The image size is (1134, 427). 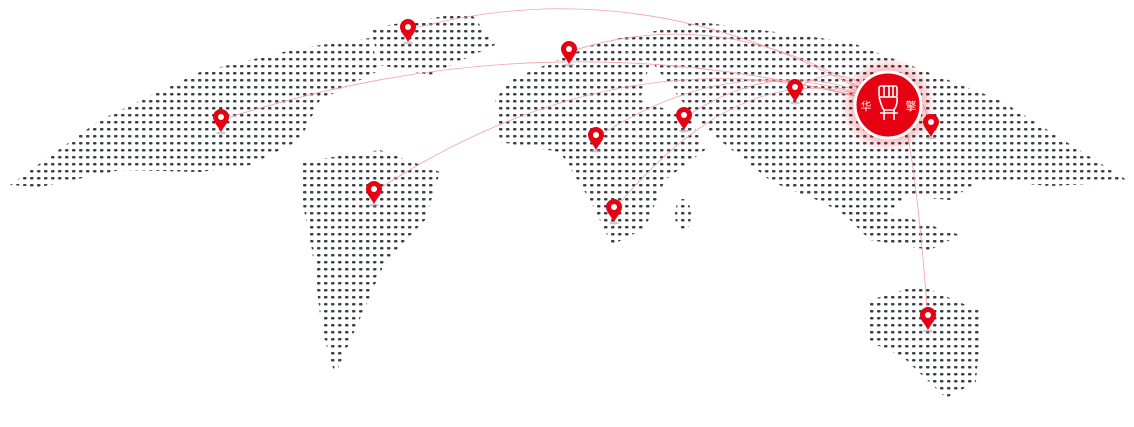 I want to click on continent-indonesia, so click(x=900, y=230).